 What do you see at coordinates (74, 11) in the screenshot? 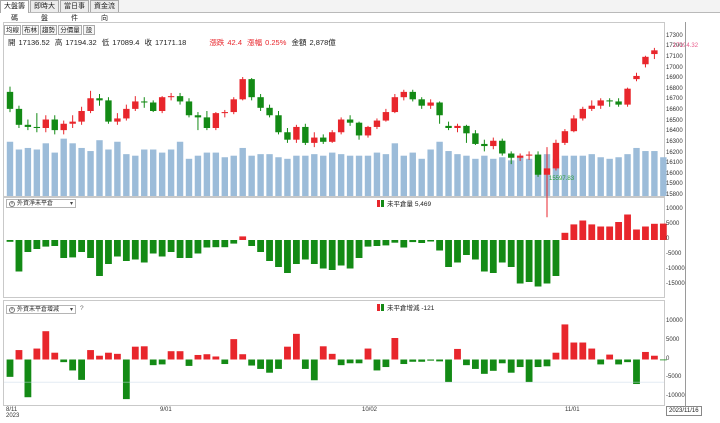
I see `tab-events: 當日事件` at bounding box center [74, 11].